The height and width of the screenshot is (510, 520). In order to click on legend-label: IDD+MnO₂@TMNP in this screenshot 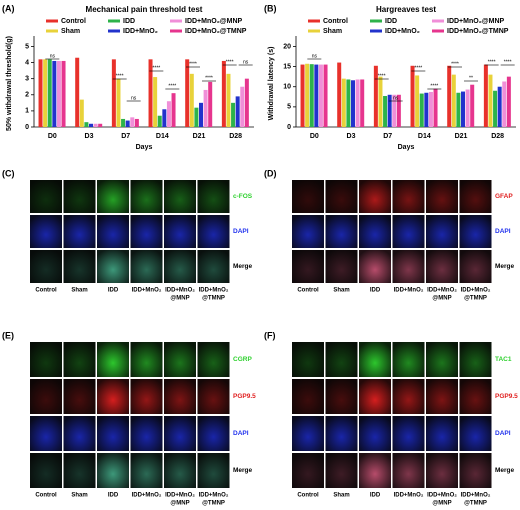, I will do `click(216, 31)`.